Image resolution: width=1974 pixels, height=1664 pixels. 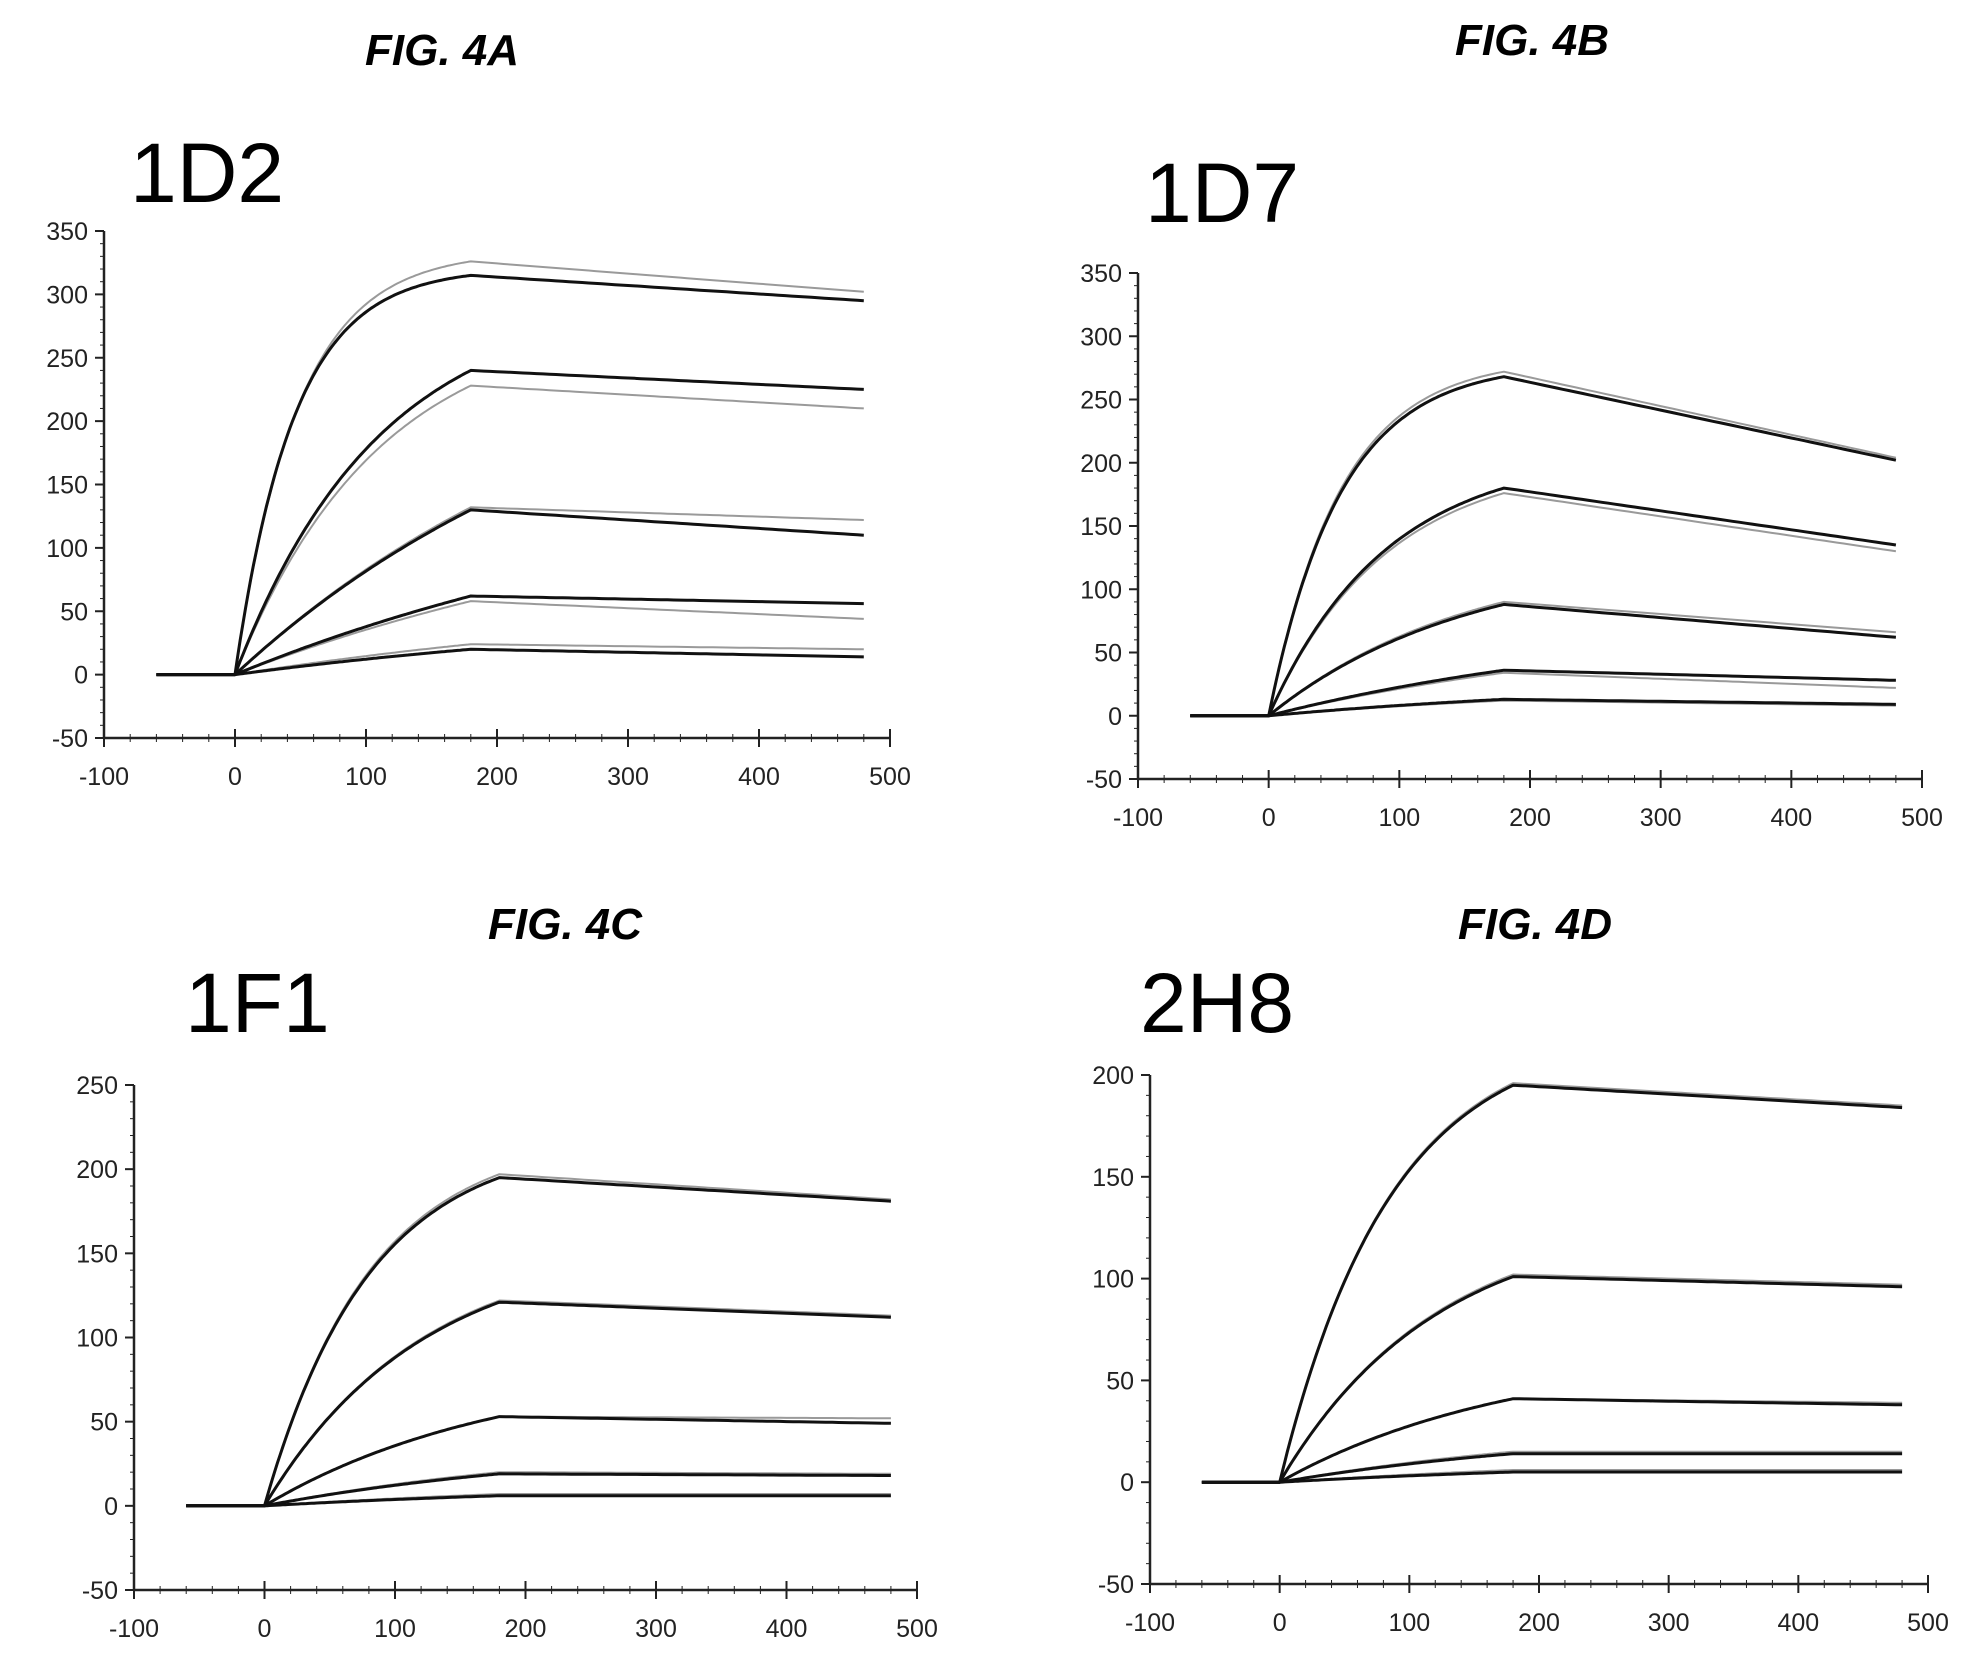 I want to click on figure-label: FIG. 4B, so click(x=1532, y=40).